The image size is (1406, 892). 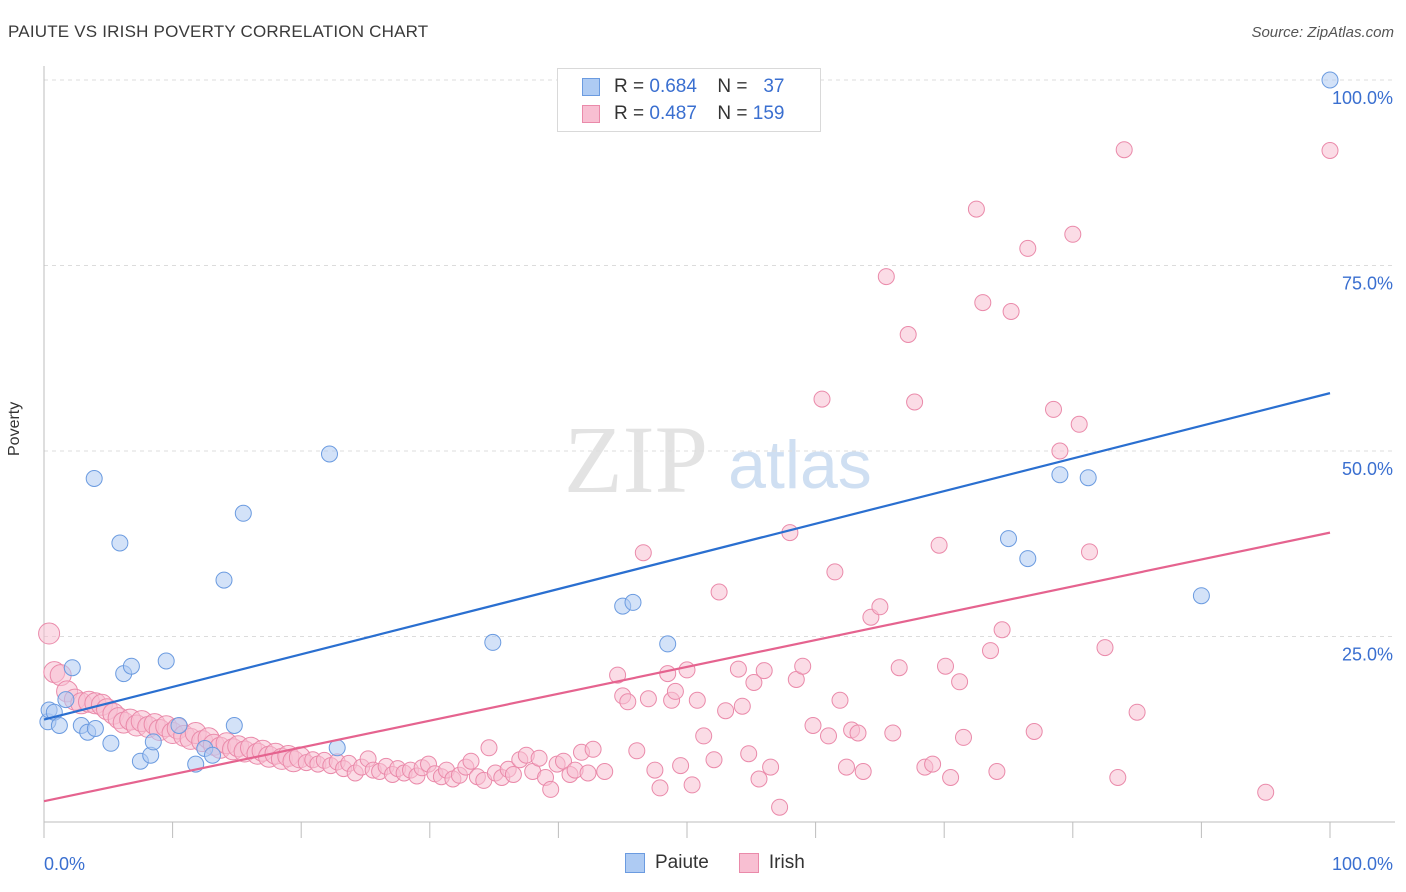 I want to click on y-tick-label: 50.0%, so click(x=1367, y=469).